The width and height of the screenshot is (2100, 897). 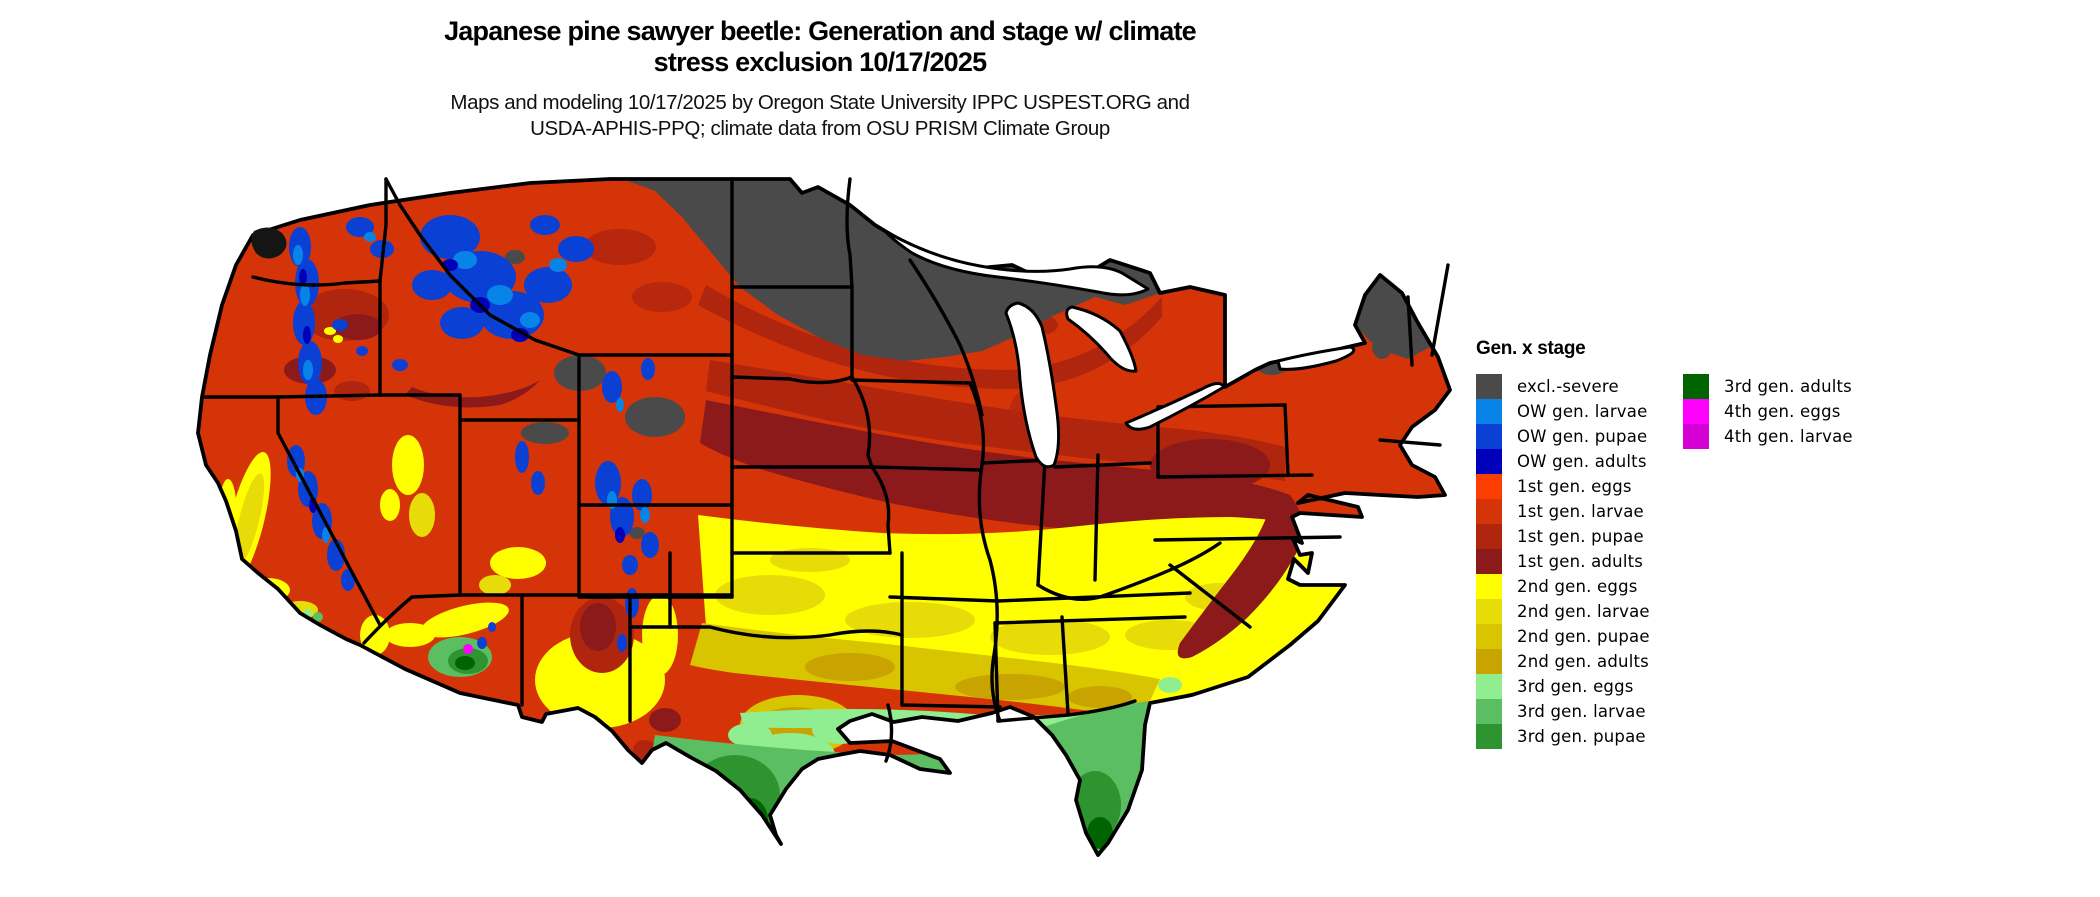 I want to click on legend-label: 4th gen. larvae, so click(x=1788, y=436).